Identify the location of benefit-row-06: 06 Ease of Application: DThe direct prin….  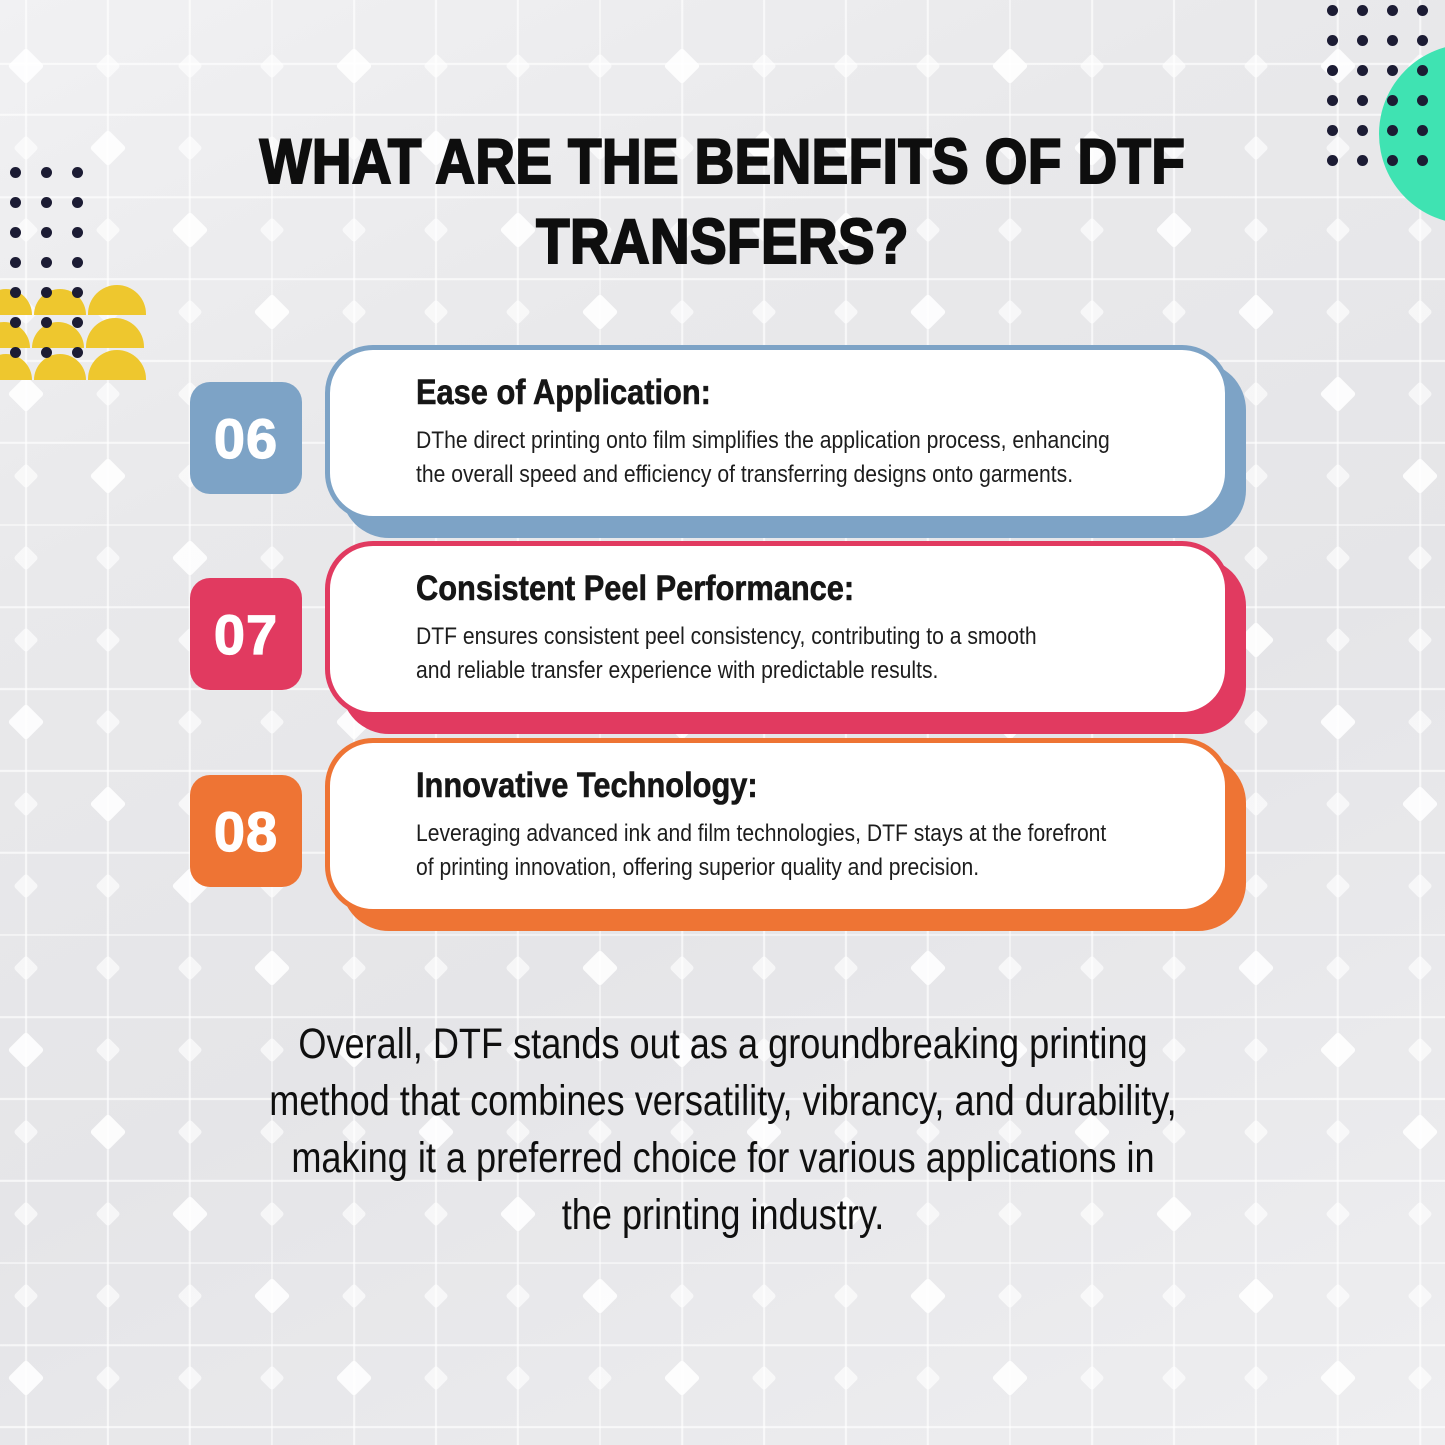
(815, 433).